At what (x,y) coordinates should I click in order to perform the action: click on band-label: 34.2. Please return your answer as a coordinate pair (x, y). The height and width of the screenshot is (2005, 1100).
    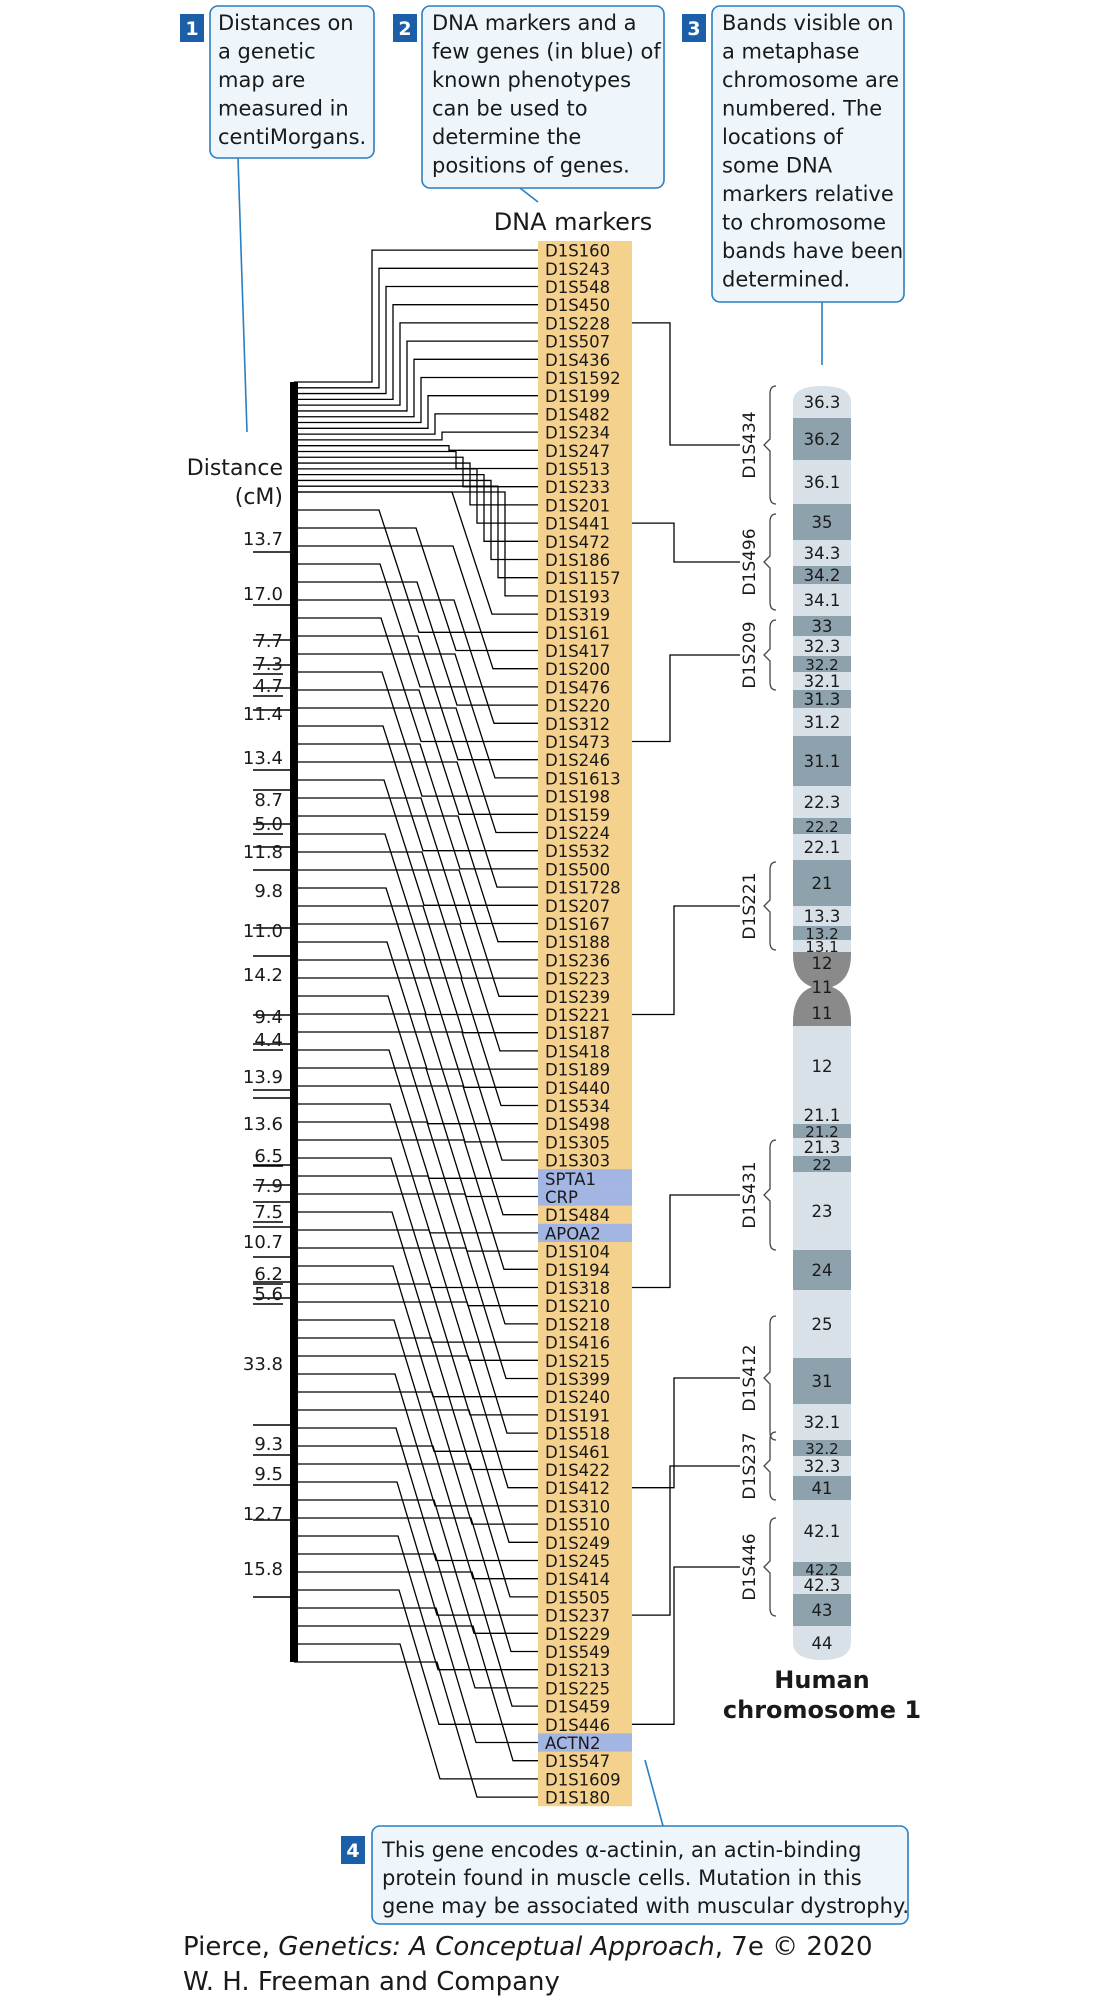
    Looking at the image, I should click on (822, 575).